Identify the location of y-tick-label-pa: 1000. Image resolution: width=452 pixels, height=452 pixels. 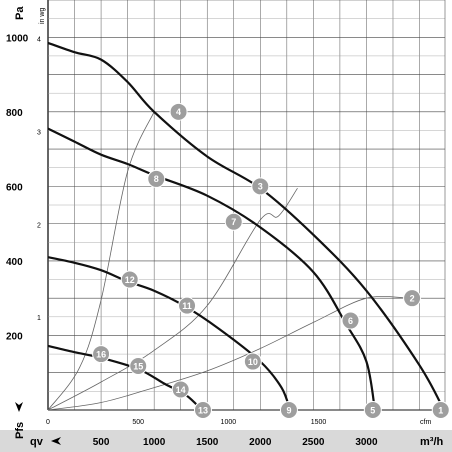
(17, 38).